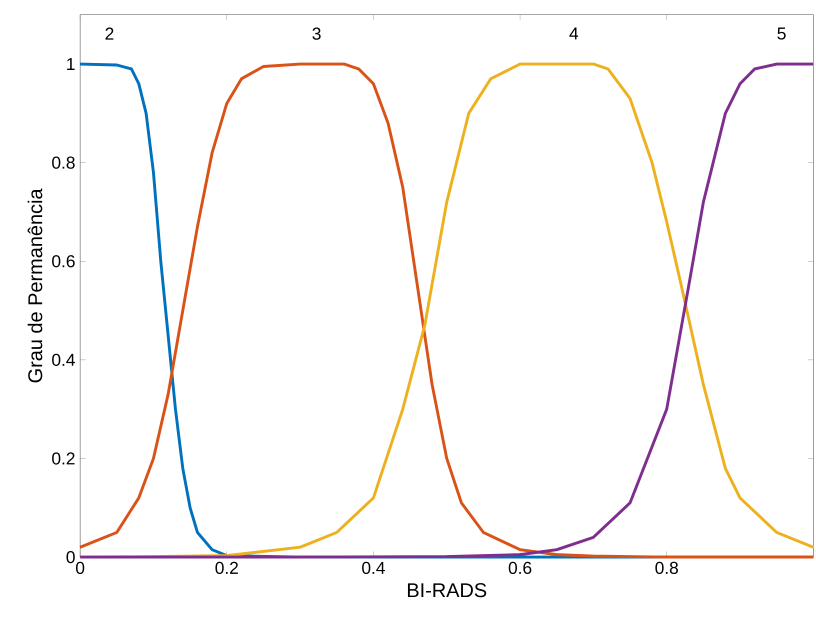 The height and width of the screenshot is (628, 816). I want to click on y-axis-title: Grau de Permanência, so click(35, 285).